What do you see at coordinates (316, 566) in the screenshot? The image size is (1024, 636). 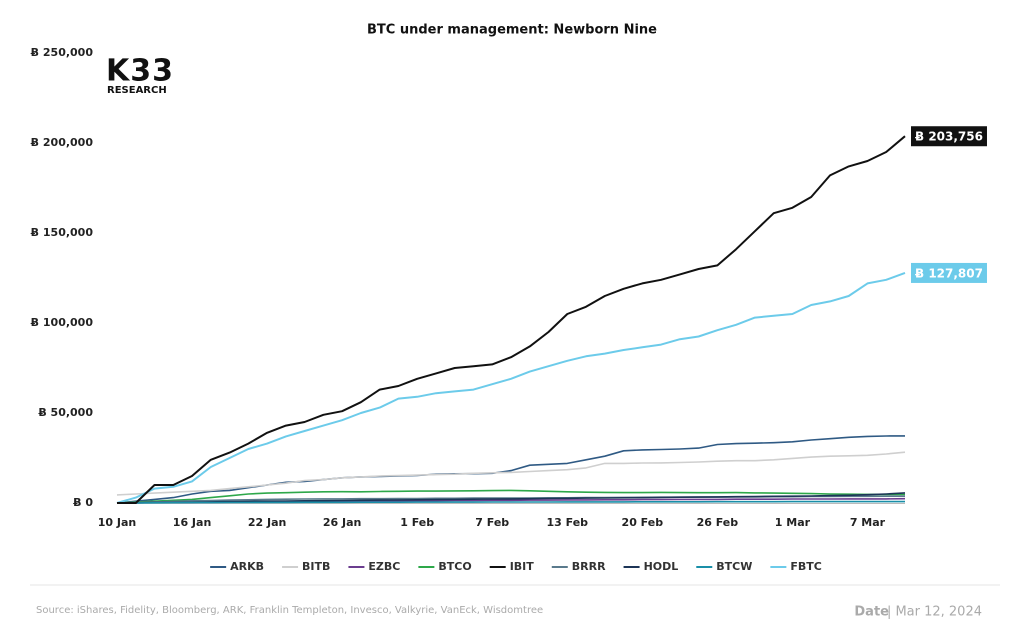 I see `legend-label: BITB` at bounding box center [316, 566].